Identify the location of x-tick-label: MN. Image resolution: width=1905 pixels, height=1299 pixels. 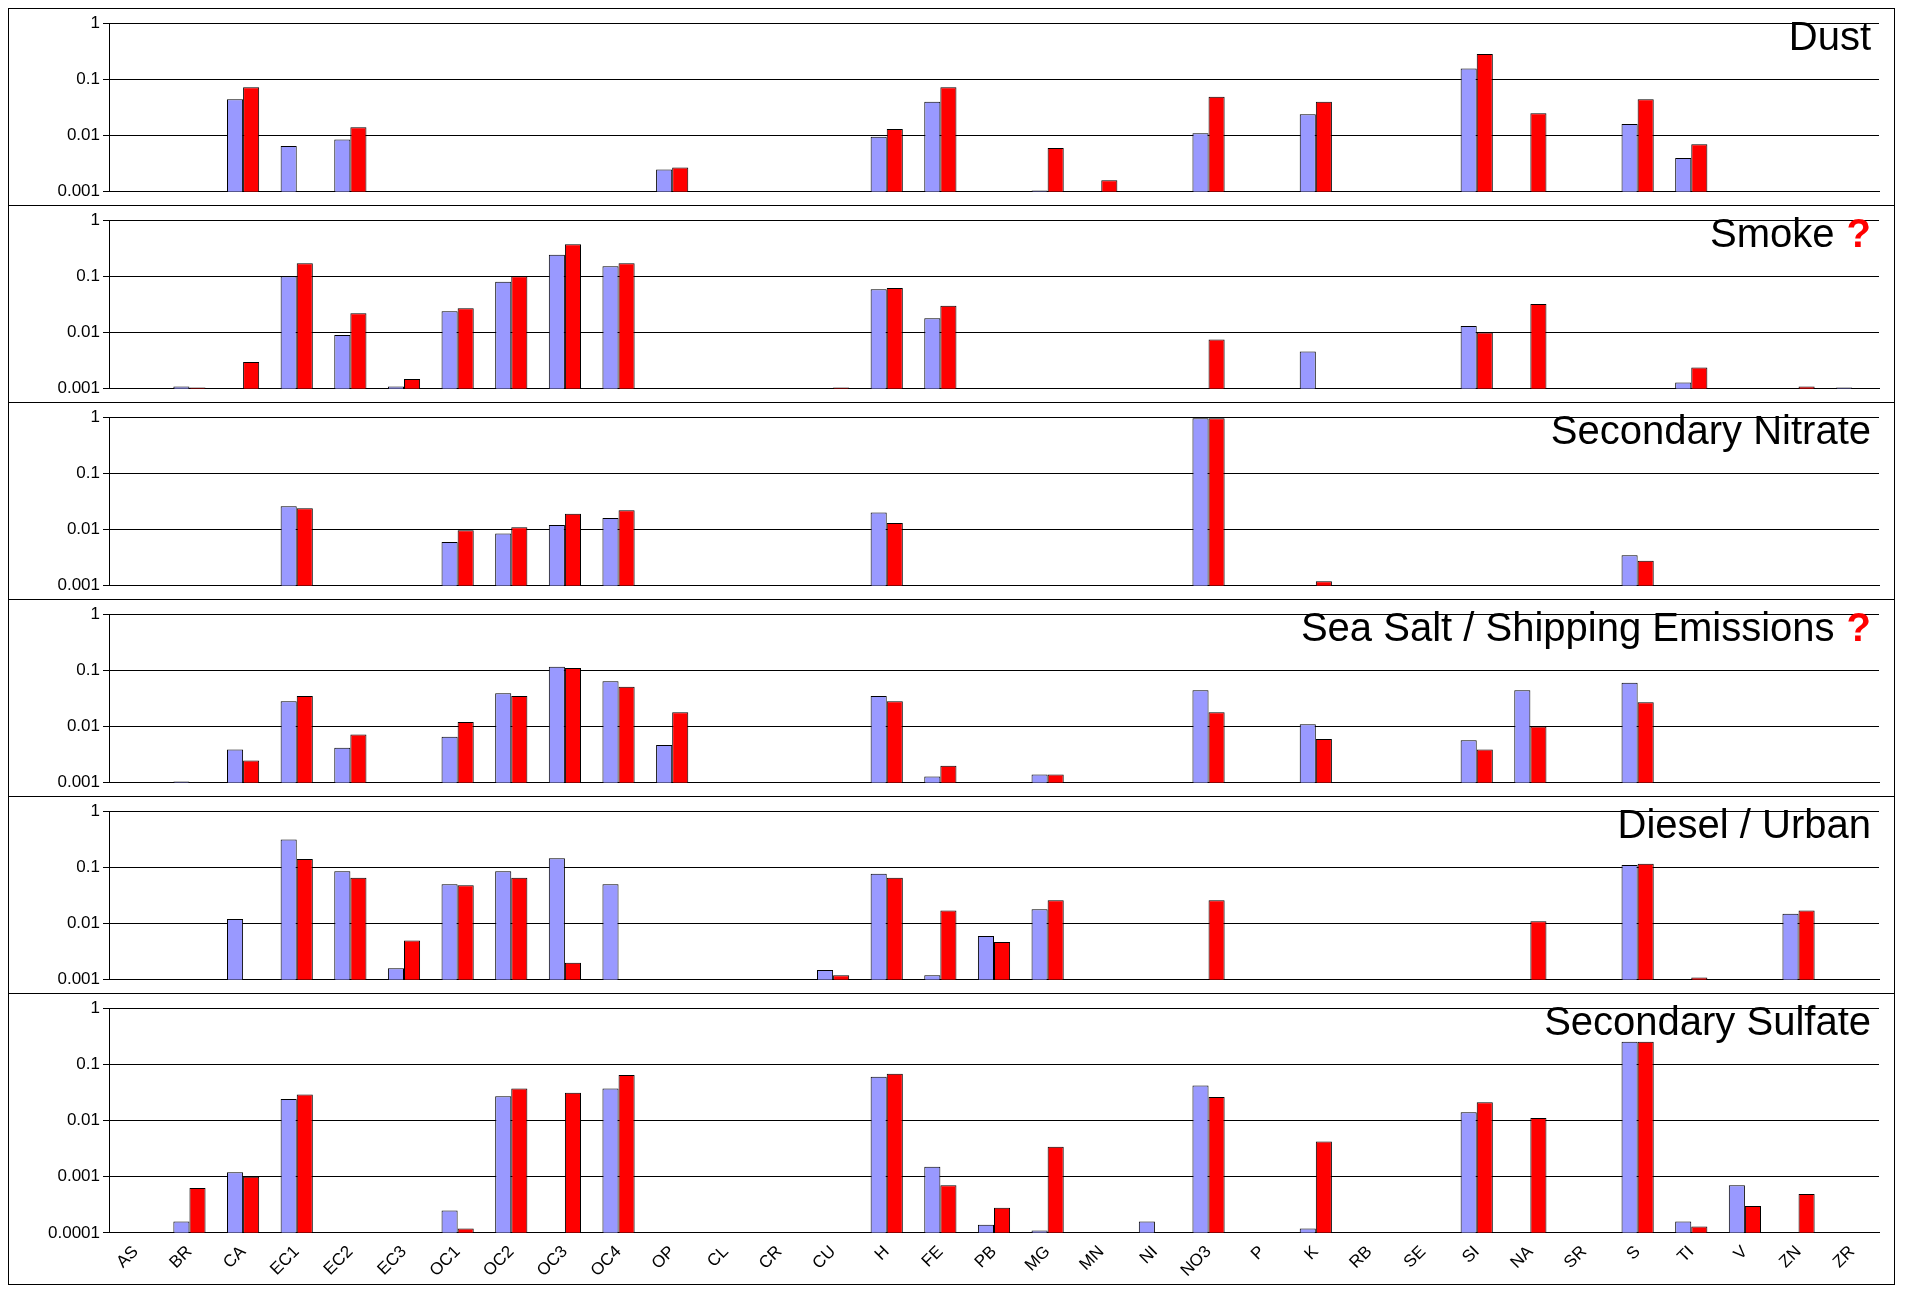
(1091, 1257).